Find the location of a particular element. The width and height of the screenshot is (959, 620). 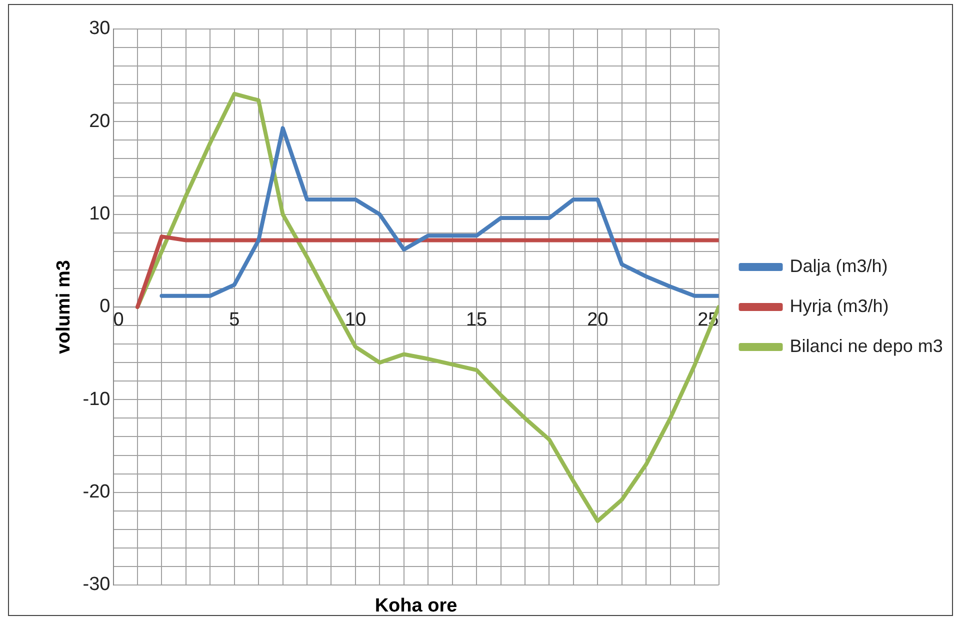

x-tick-label: 15 is located at coordinates (477, 320).